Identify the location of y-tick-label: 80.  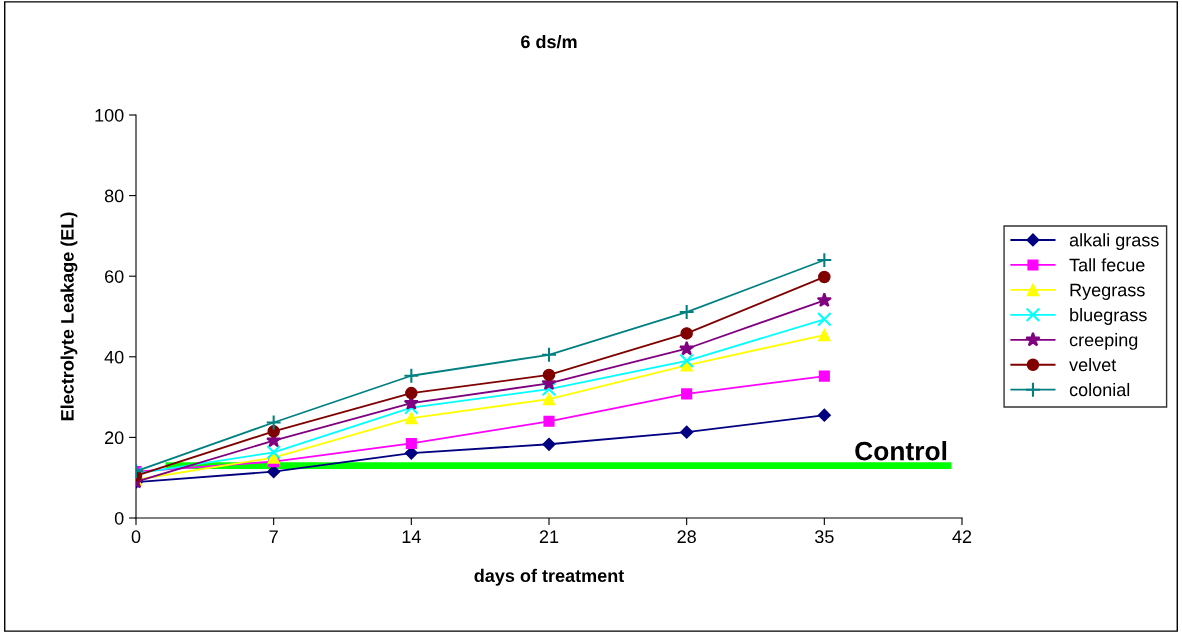
(114, 196).